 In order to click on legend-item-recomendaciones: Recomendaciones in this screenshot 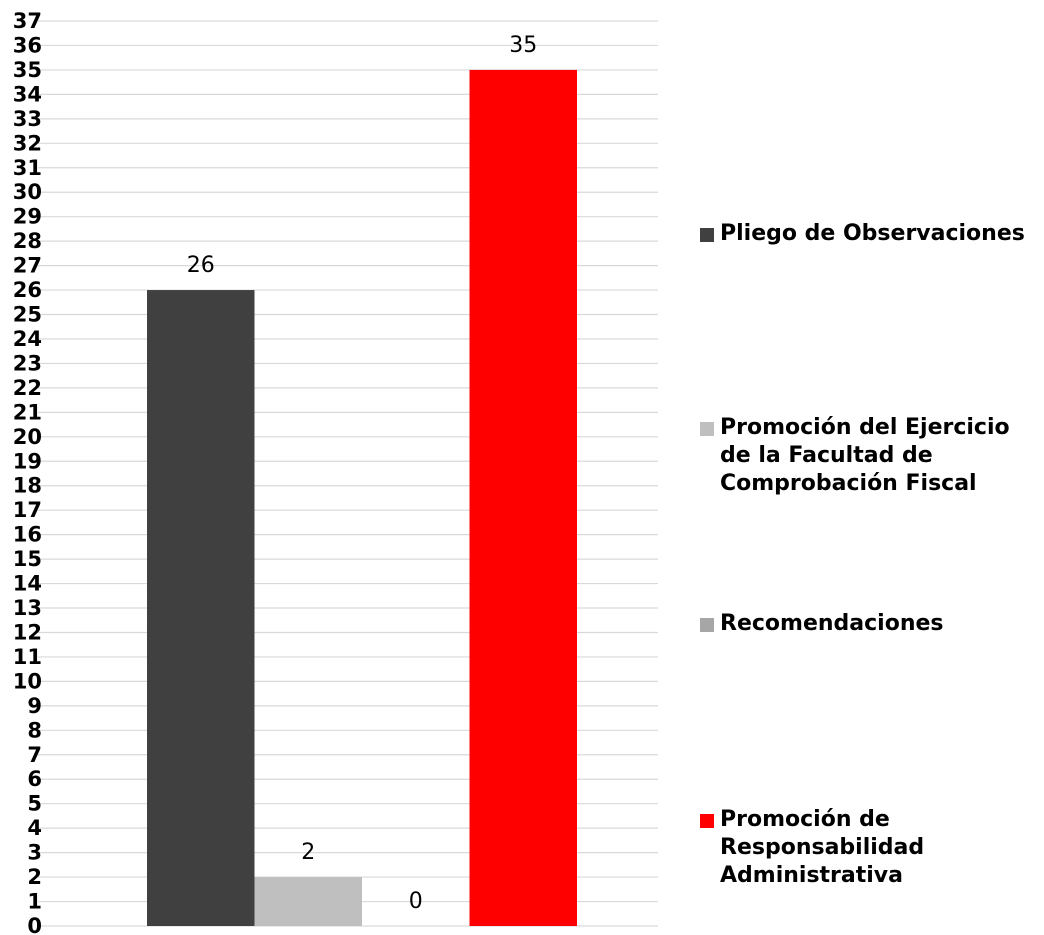, I will do `click(870, 624)`.